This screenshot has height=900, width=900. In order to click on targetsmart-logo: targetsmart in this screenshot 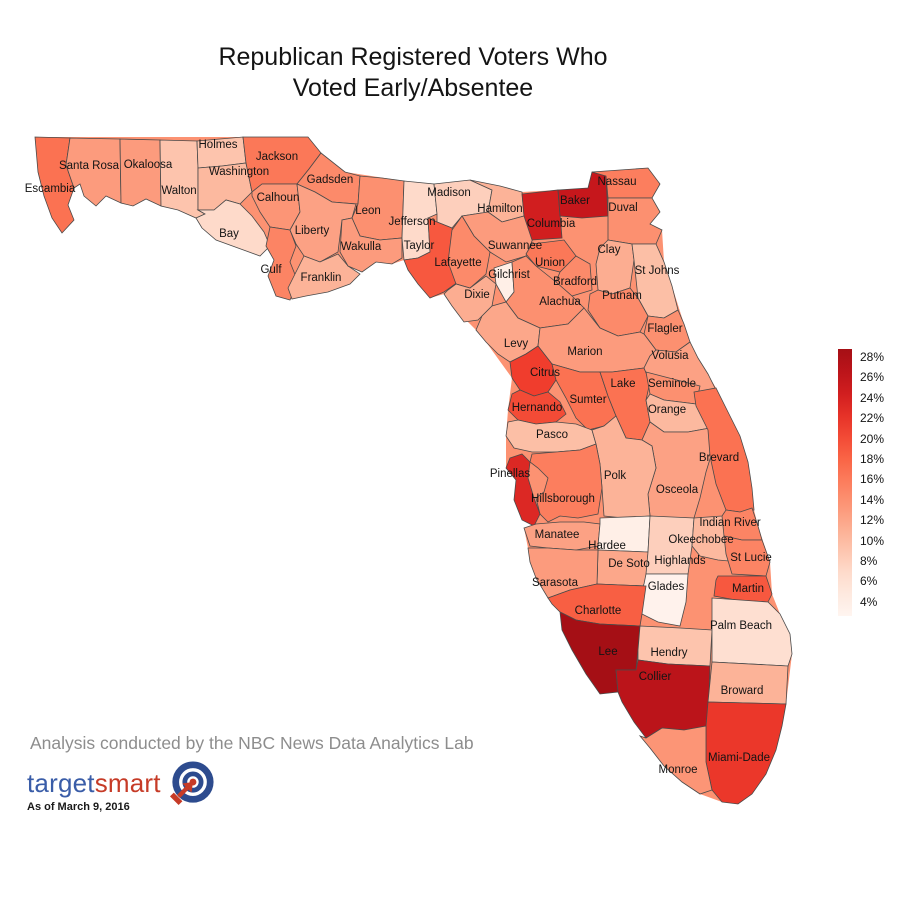, I will do `click(121, 783)`.